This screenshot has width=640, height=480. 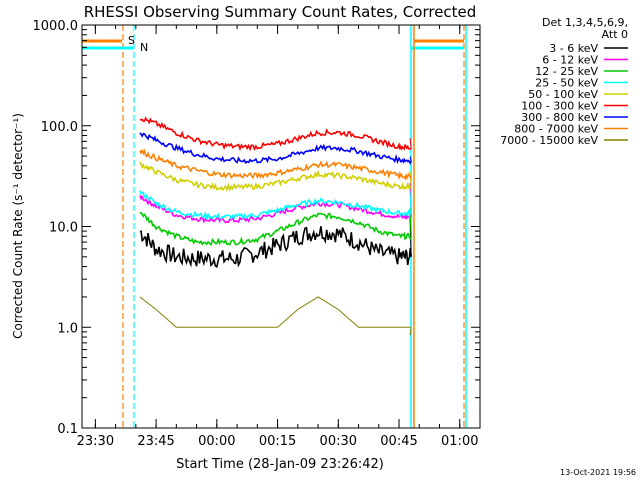 I want to click on legend-label-4: 50 - 100 keV, so click(x=563, y=94).